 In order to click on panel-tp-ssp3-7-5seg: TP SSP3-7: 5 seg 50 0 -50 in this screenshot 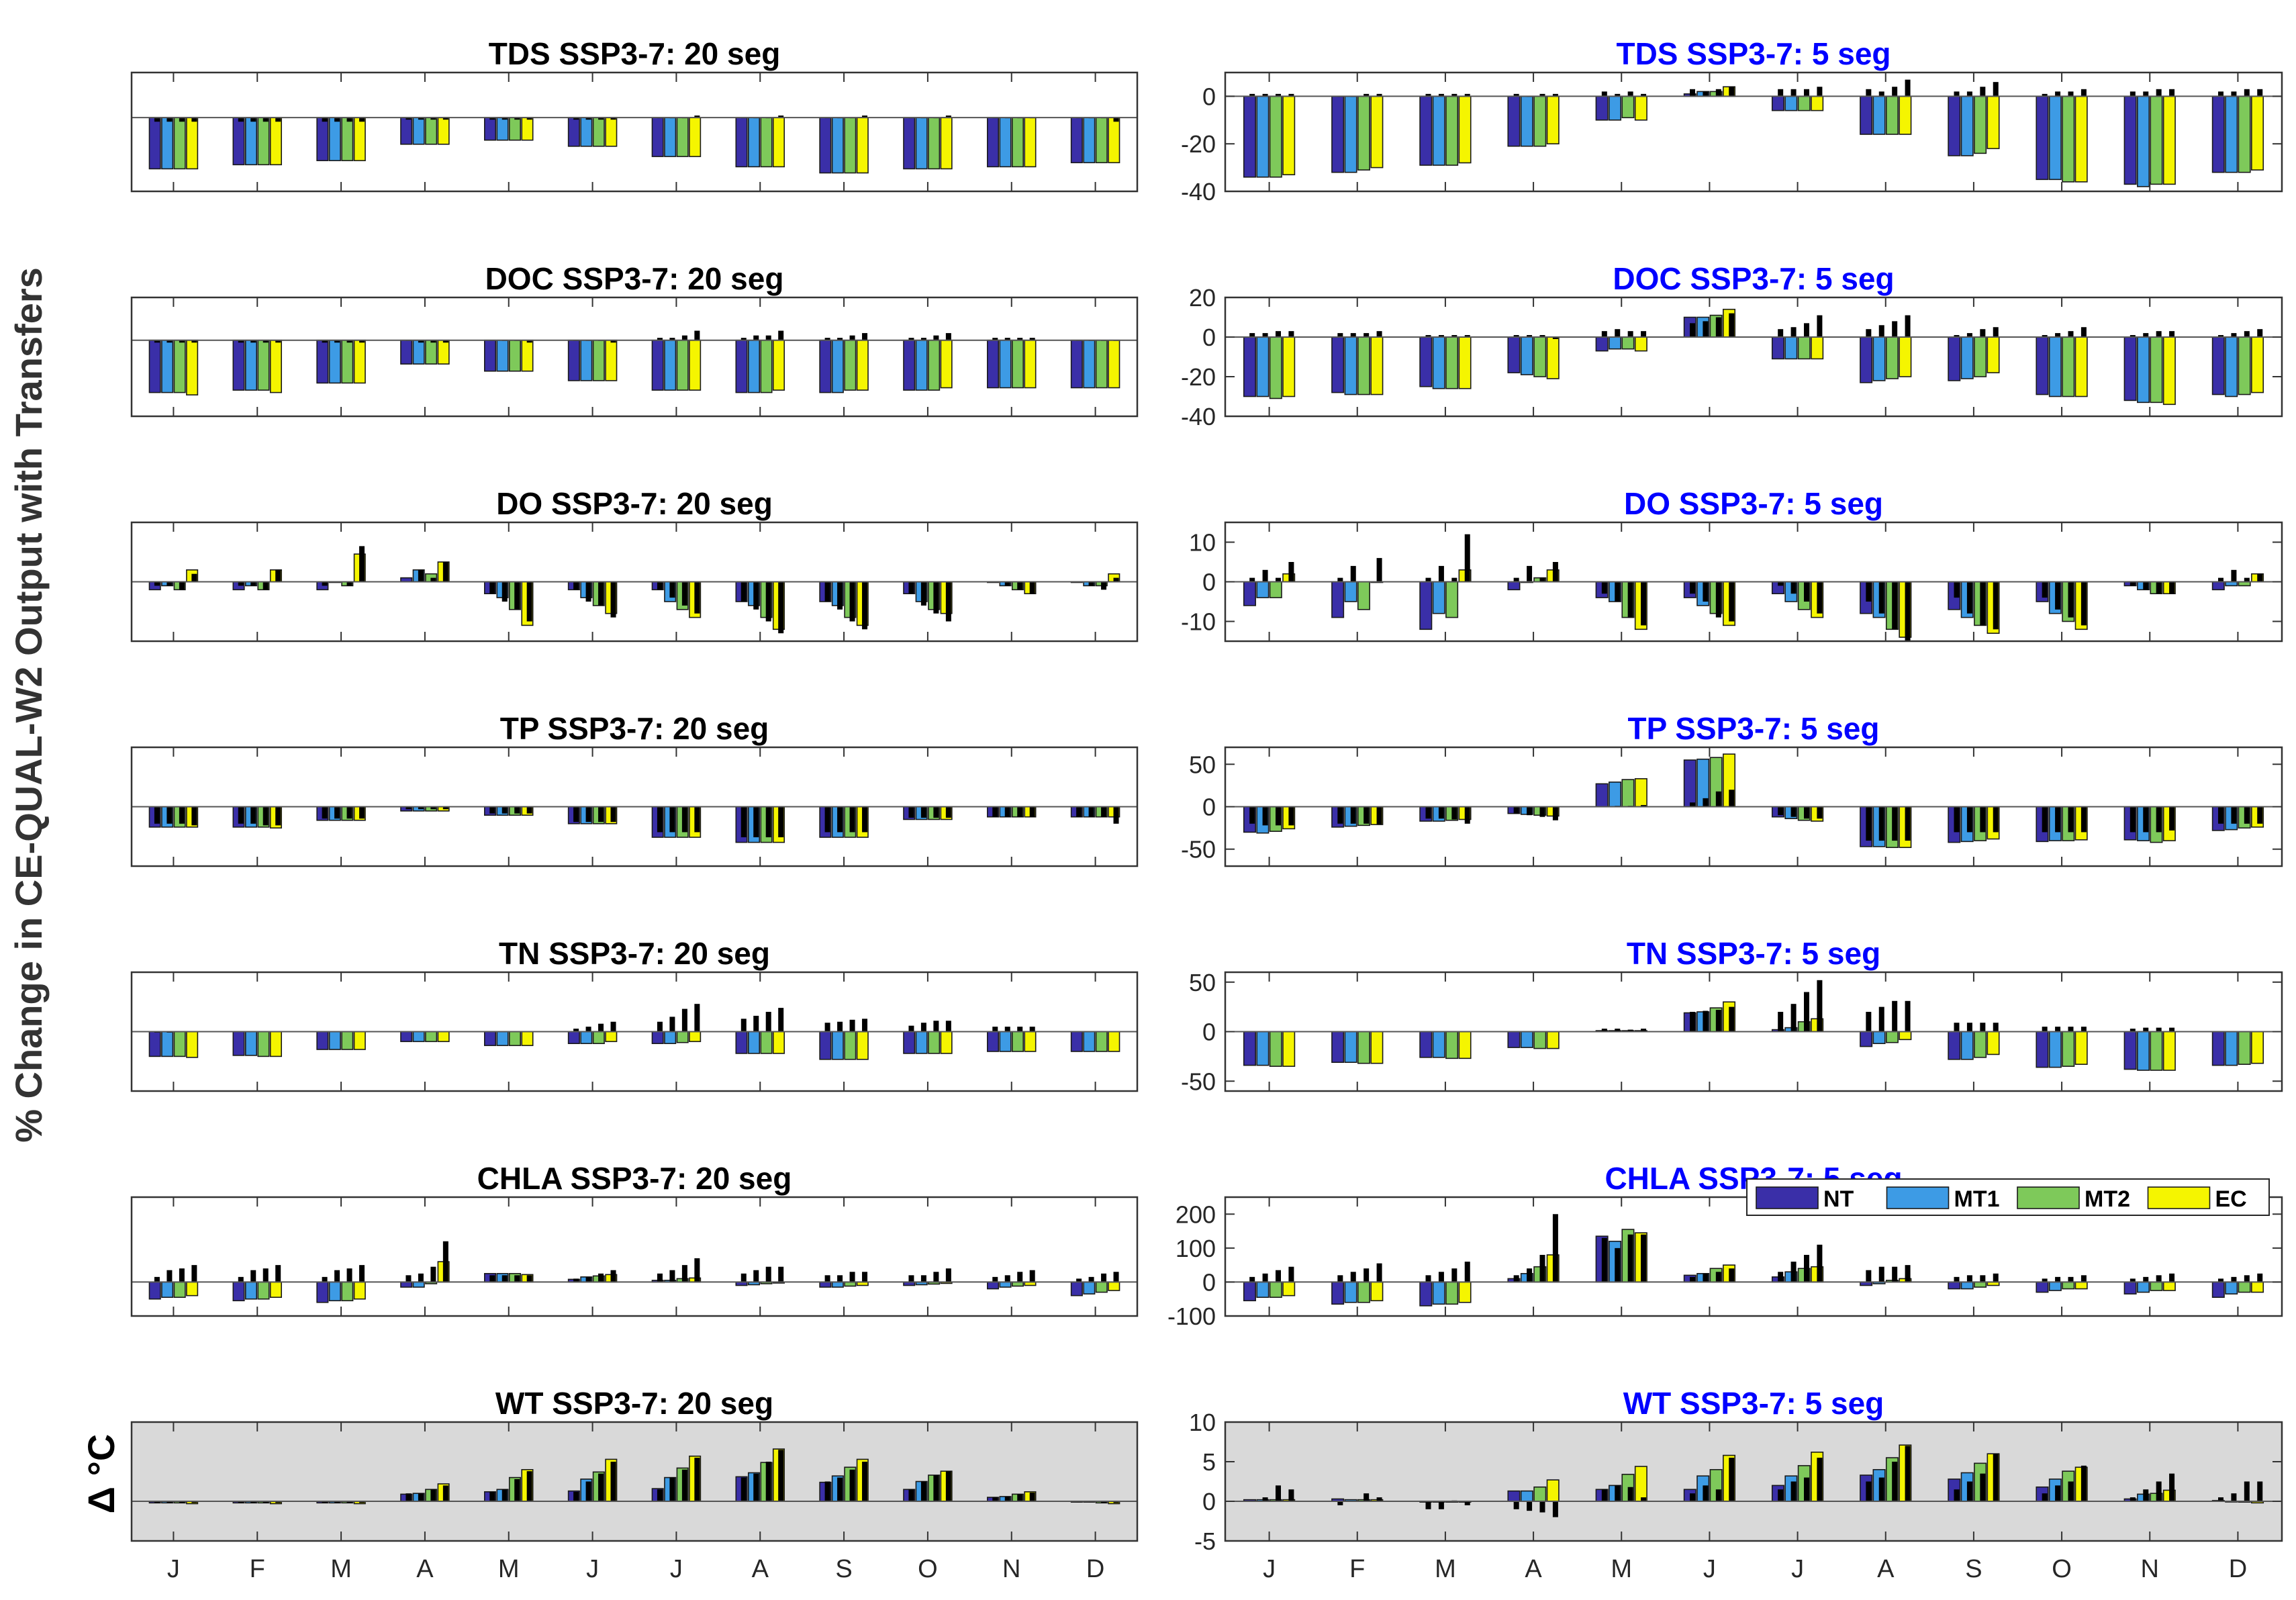, I will do `click(1732, 789)`.